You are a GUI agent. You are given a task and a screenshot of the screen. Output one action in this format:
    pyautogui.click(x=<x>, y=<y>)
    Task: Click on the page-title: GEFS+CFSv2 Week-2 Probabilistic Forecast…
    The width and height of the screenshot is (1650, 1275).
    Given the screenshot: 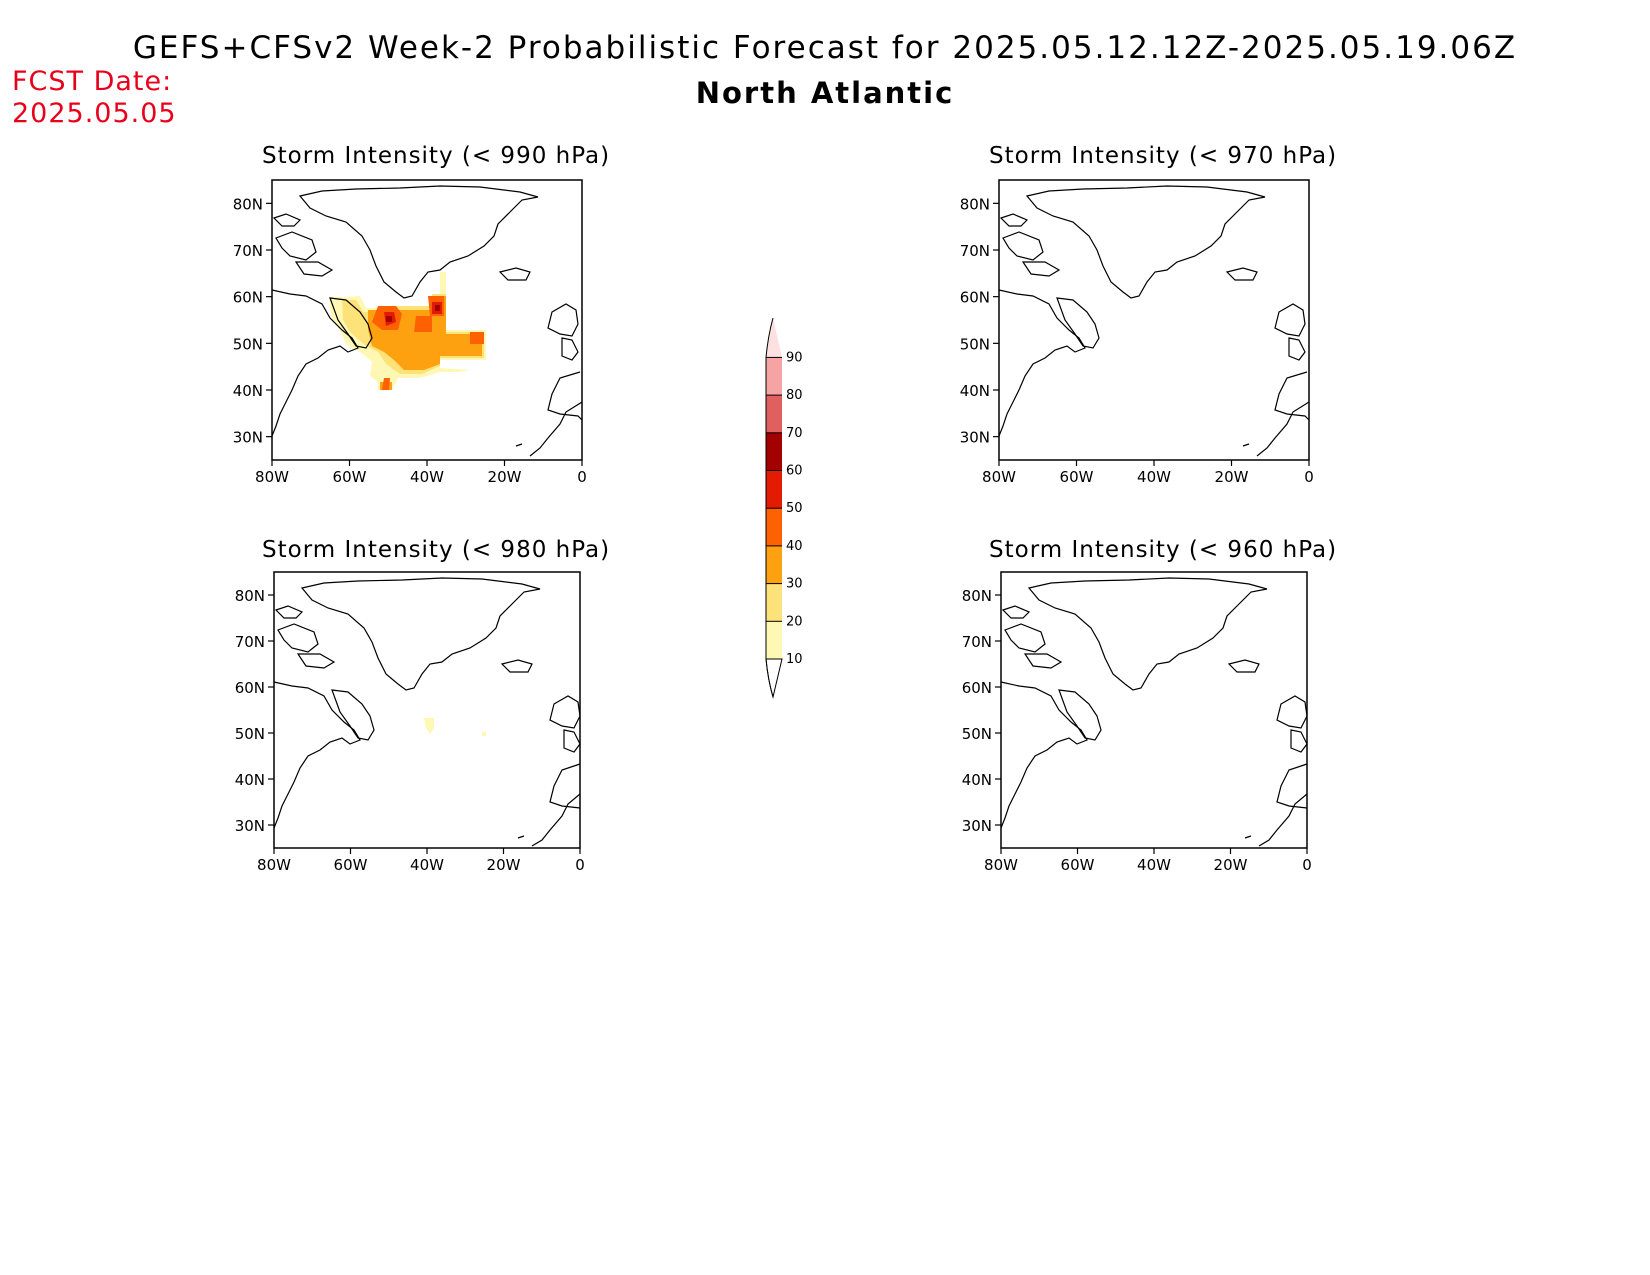 What is the action you would take?
    pyautogui.click(x=825, y=48)
    